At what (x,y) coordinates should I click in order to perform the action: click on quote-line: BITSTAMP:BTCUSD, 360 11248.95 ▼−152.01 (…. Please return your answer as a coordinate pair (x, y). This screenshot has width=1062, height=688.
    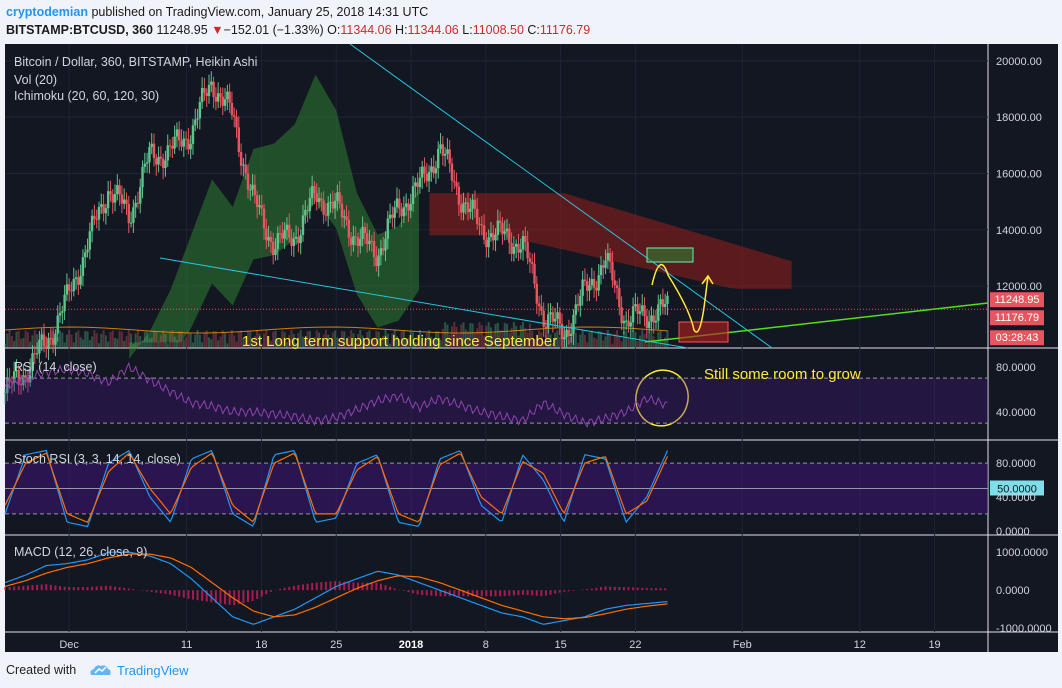
    Looking at the image, I should click on (298, 30).